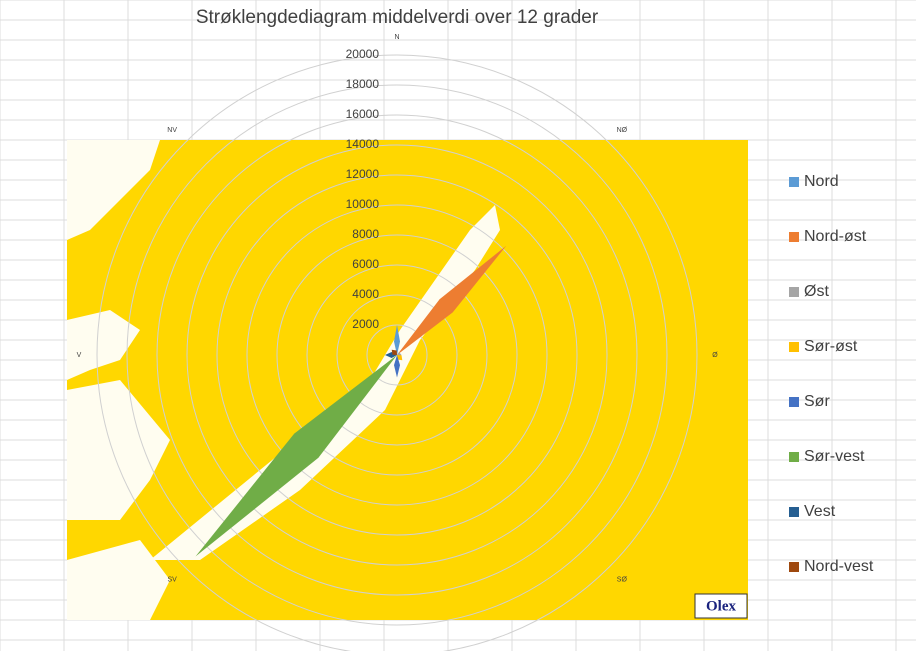  What do you see at coordinates (363, 114) in the screenshot?
I see `r-tick-label: 16000` at bounding box center [363, 114].